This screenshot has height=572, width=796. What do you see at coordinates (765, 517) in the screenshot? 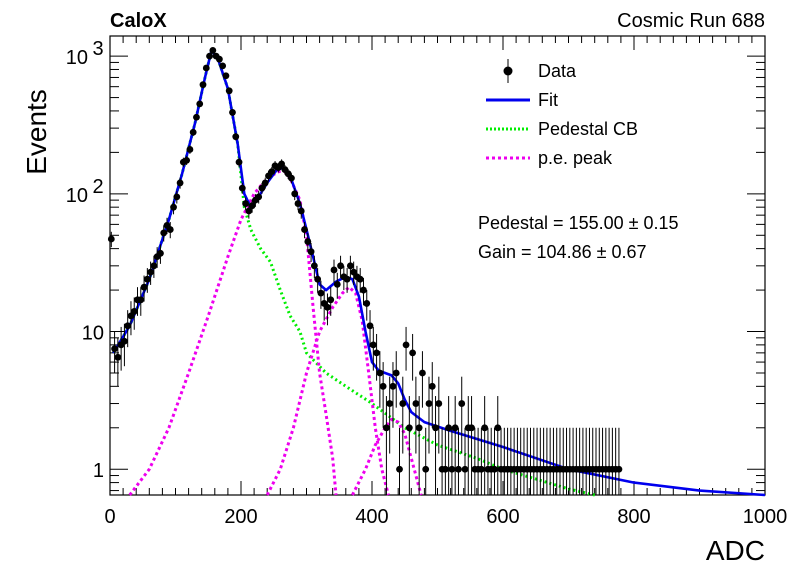
I see `x-tick-label: 1000` at bounding box center [765, 517].